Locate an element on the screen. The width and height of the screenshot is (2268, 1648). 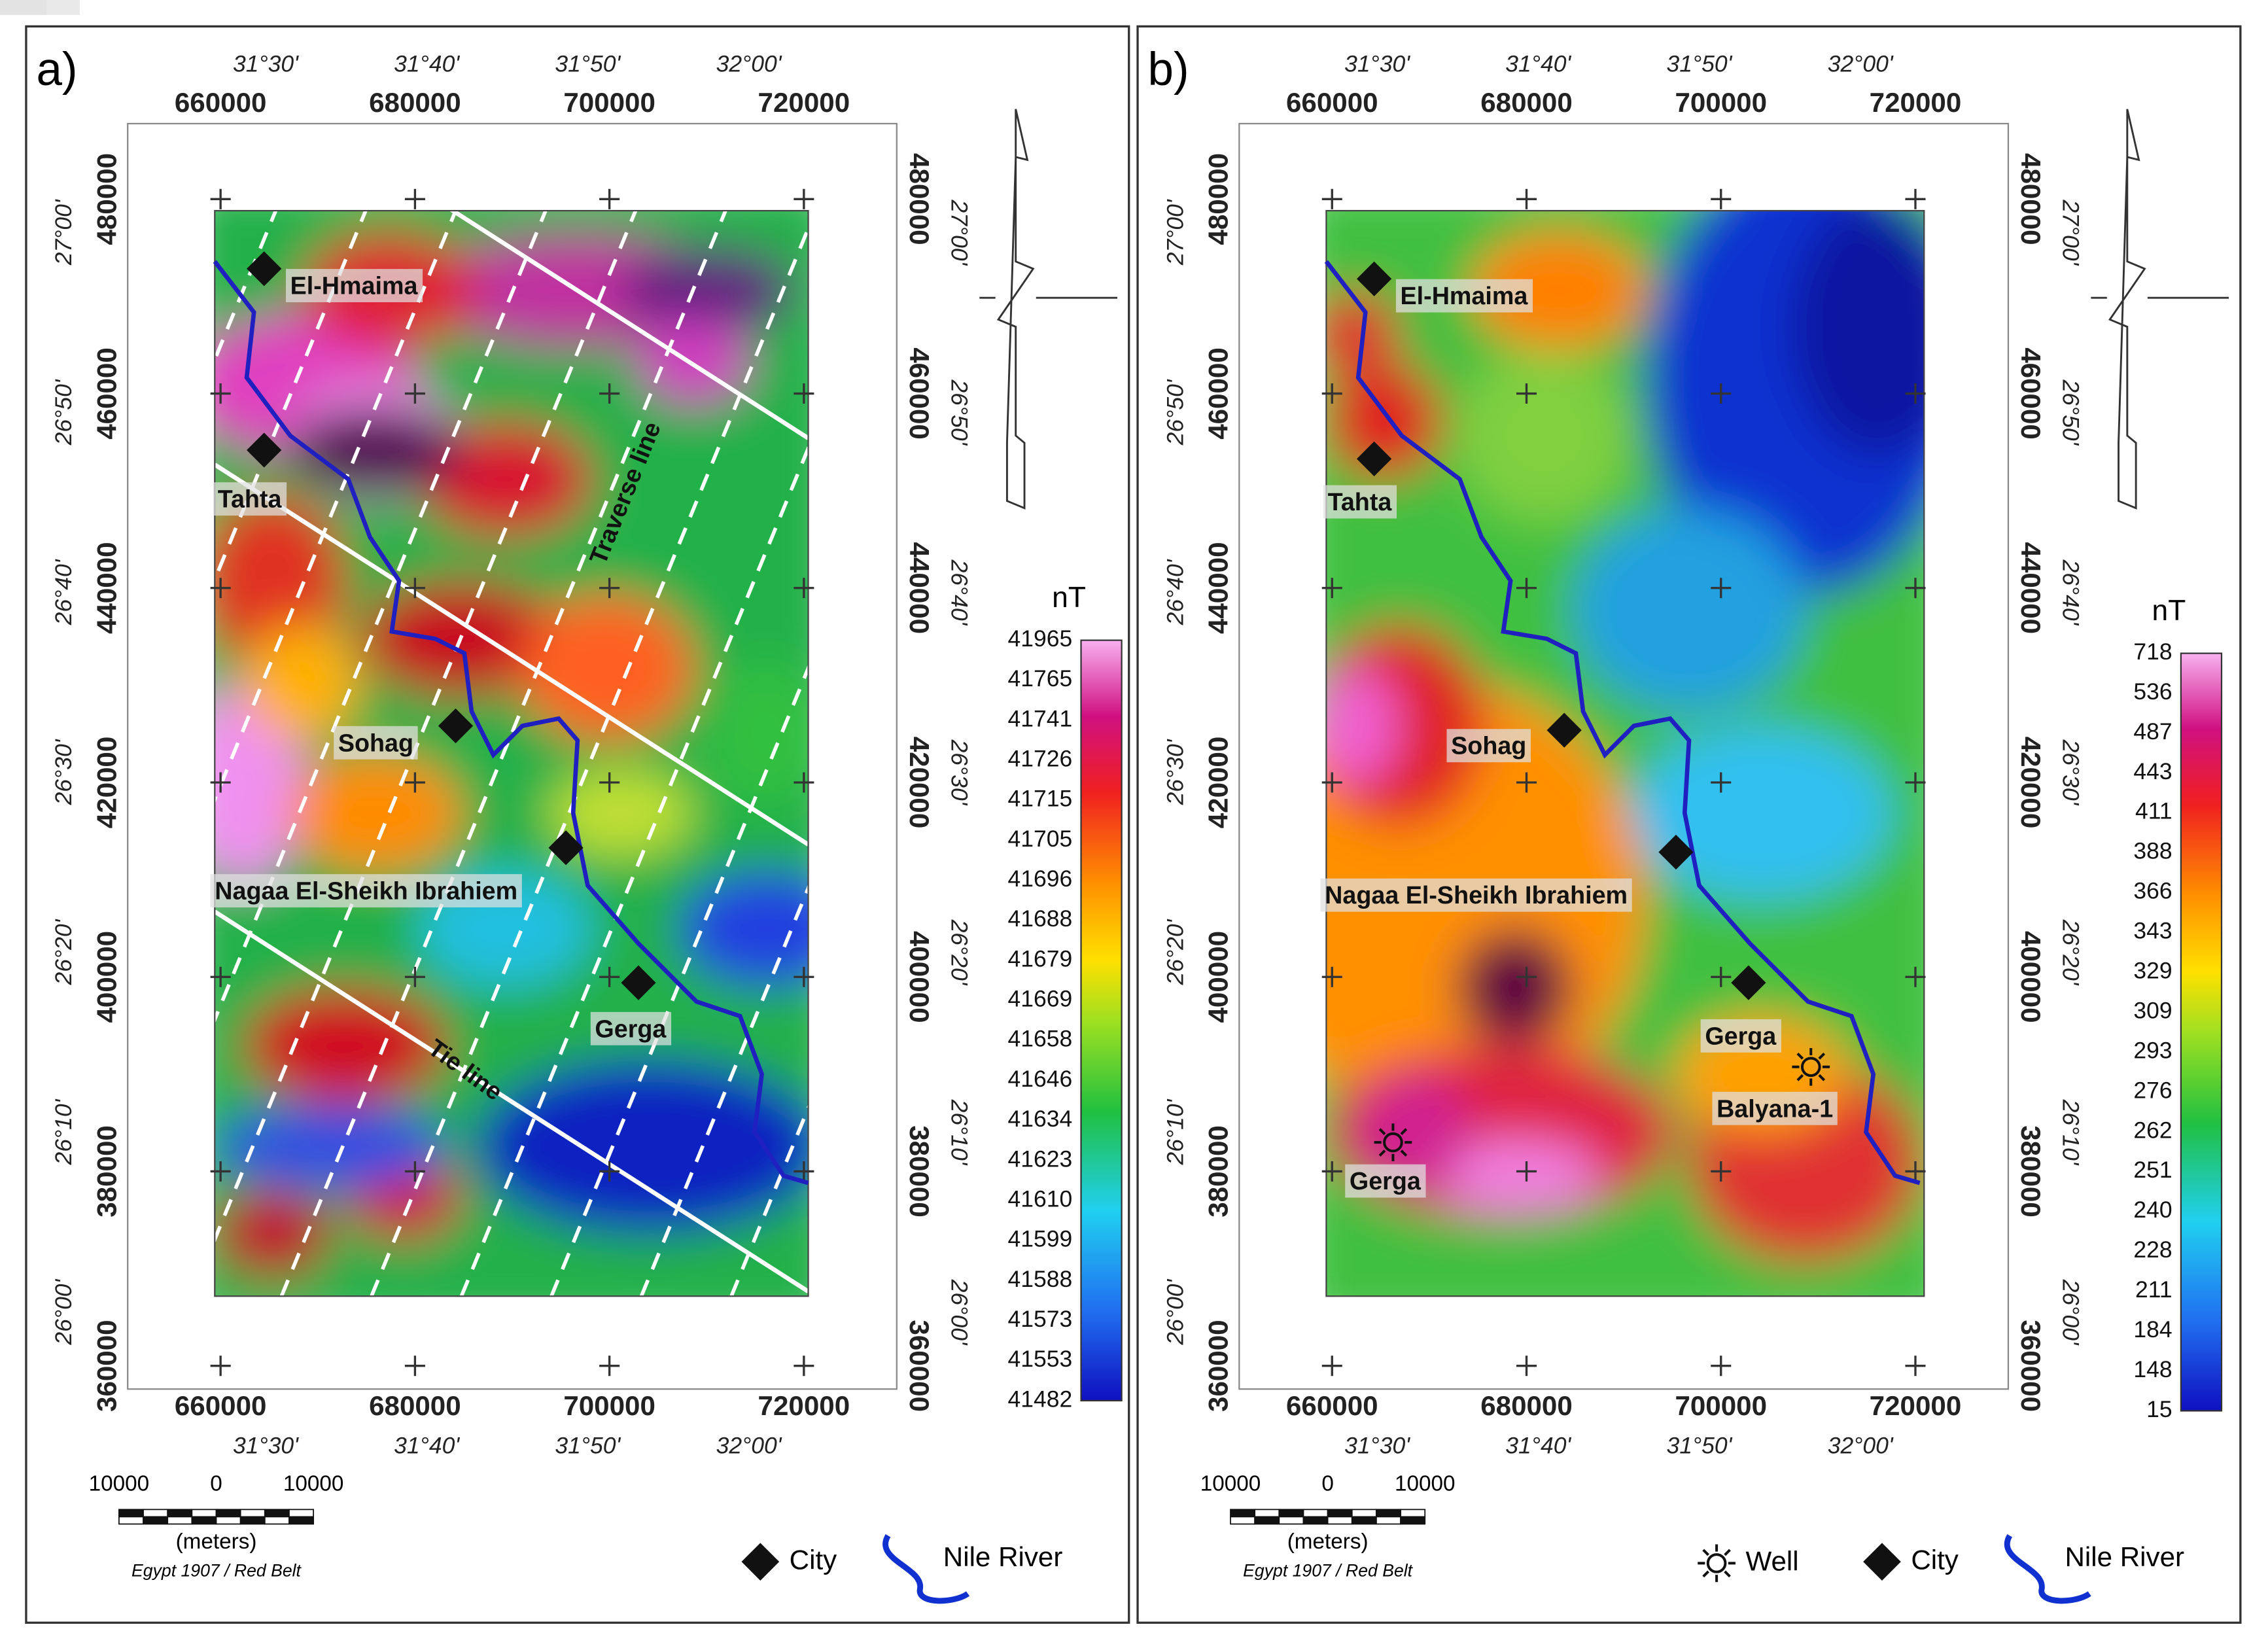
longitude-label: 32°00' is located at coordinates (749, 1445).